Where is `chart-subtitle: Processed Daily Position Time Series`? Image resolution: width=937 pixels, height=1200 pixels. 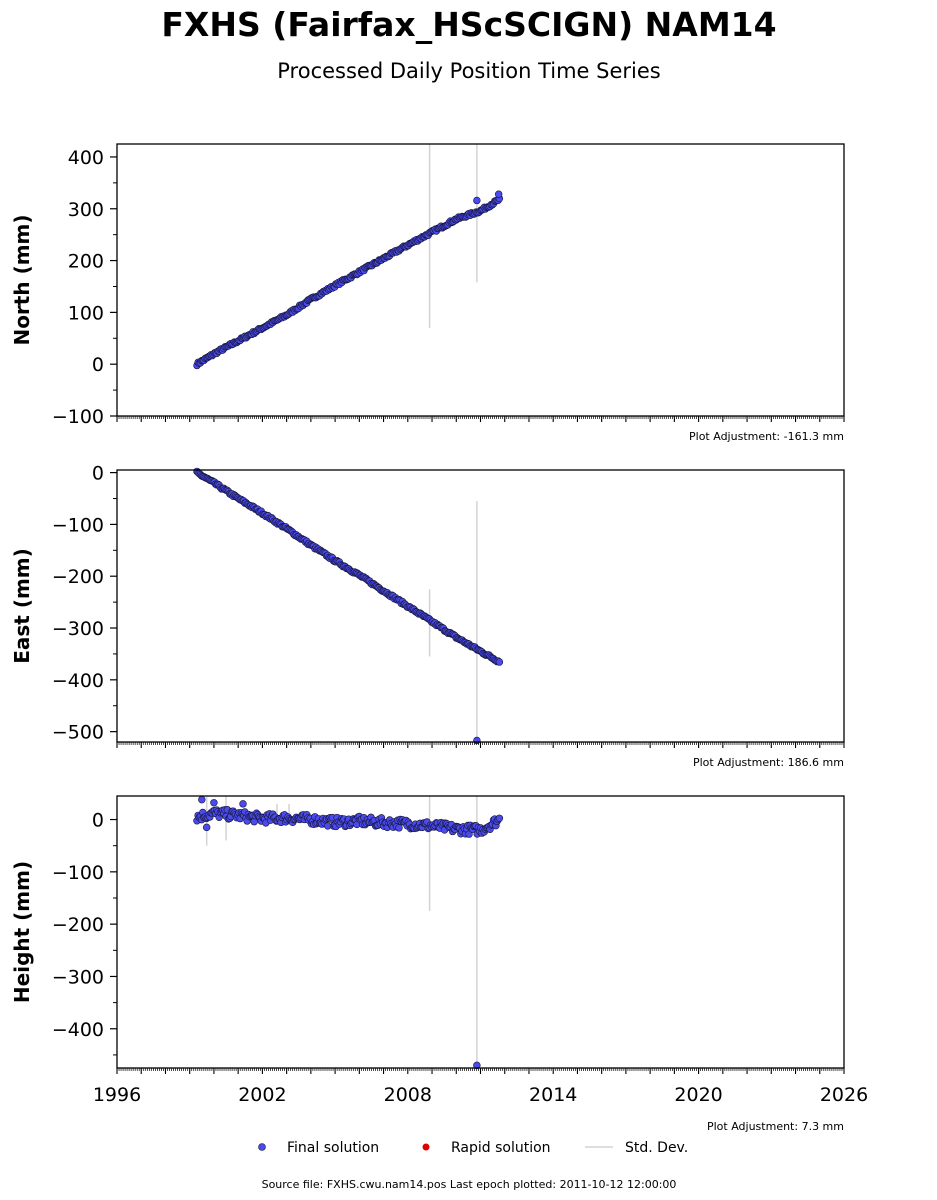
chart-subtitle: Processed Daily Position Time Series is located at coordinates (469, 71).